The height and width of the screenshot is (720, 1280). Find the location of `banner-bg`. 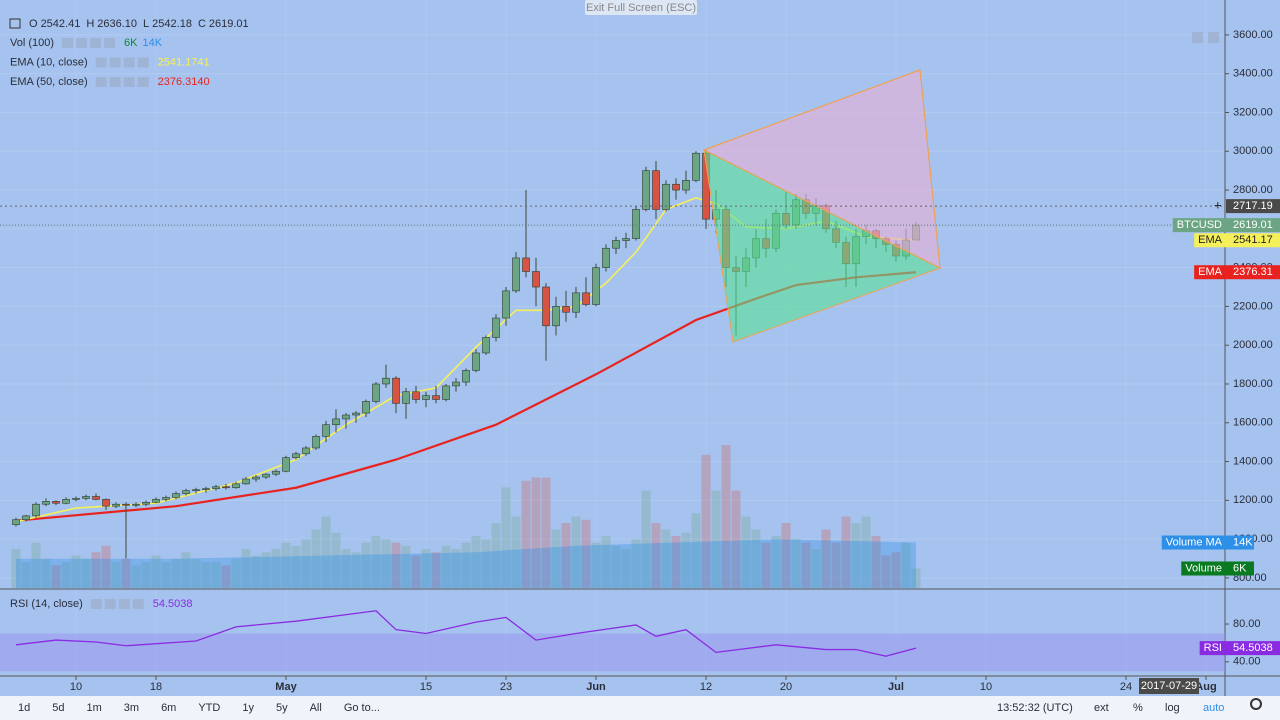

banner-bg is located at coordinates (641, 7).